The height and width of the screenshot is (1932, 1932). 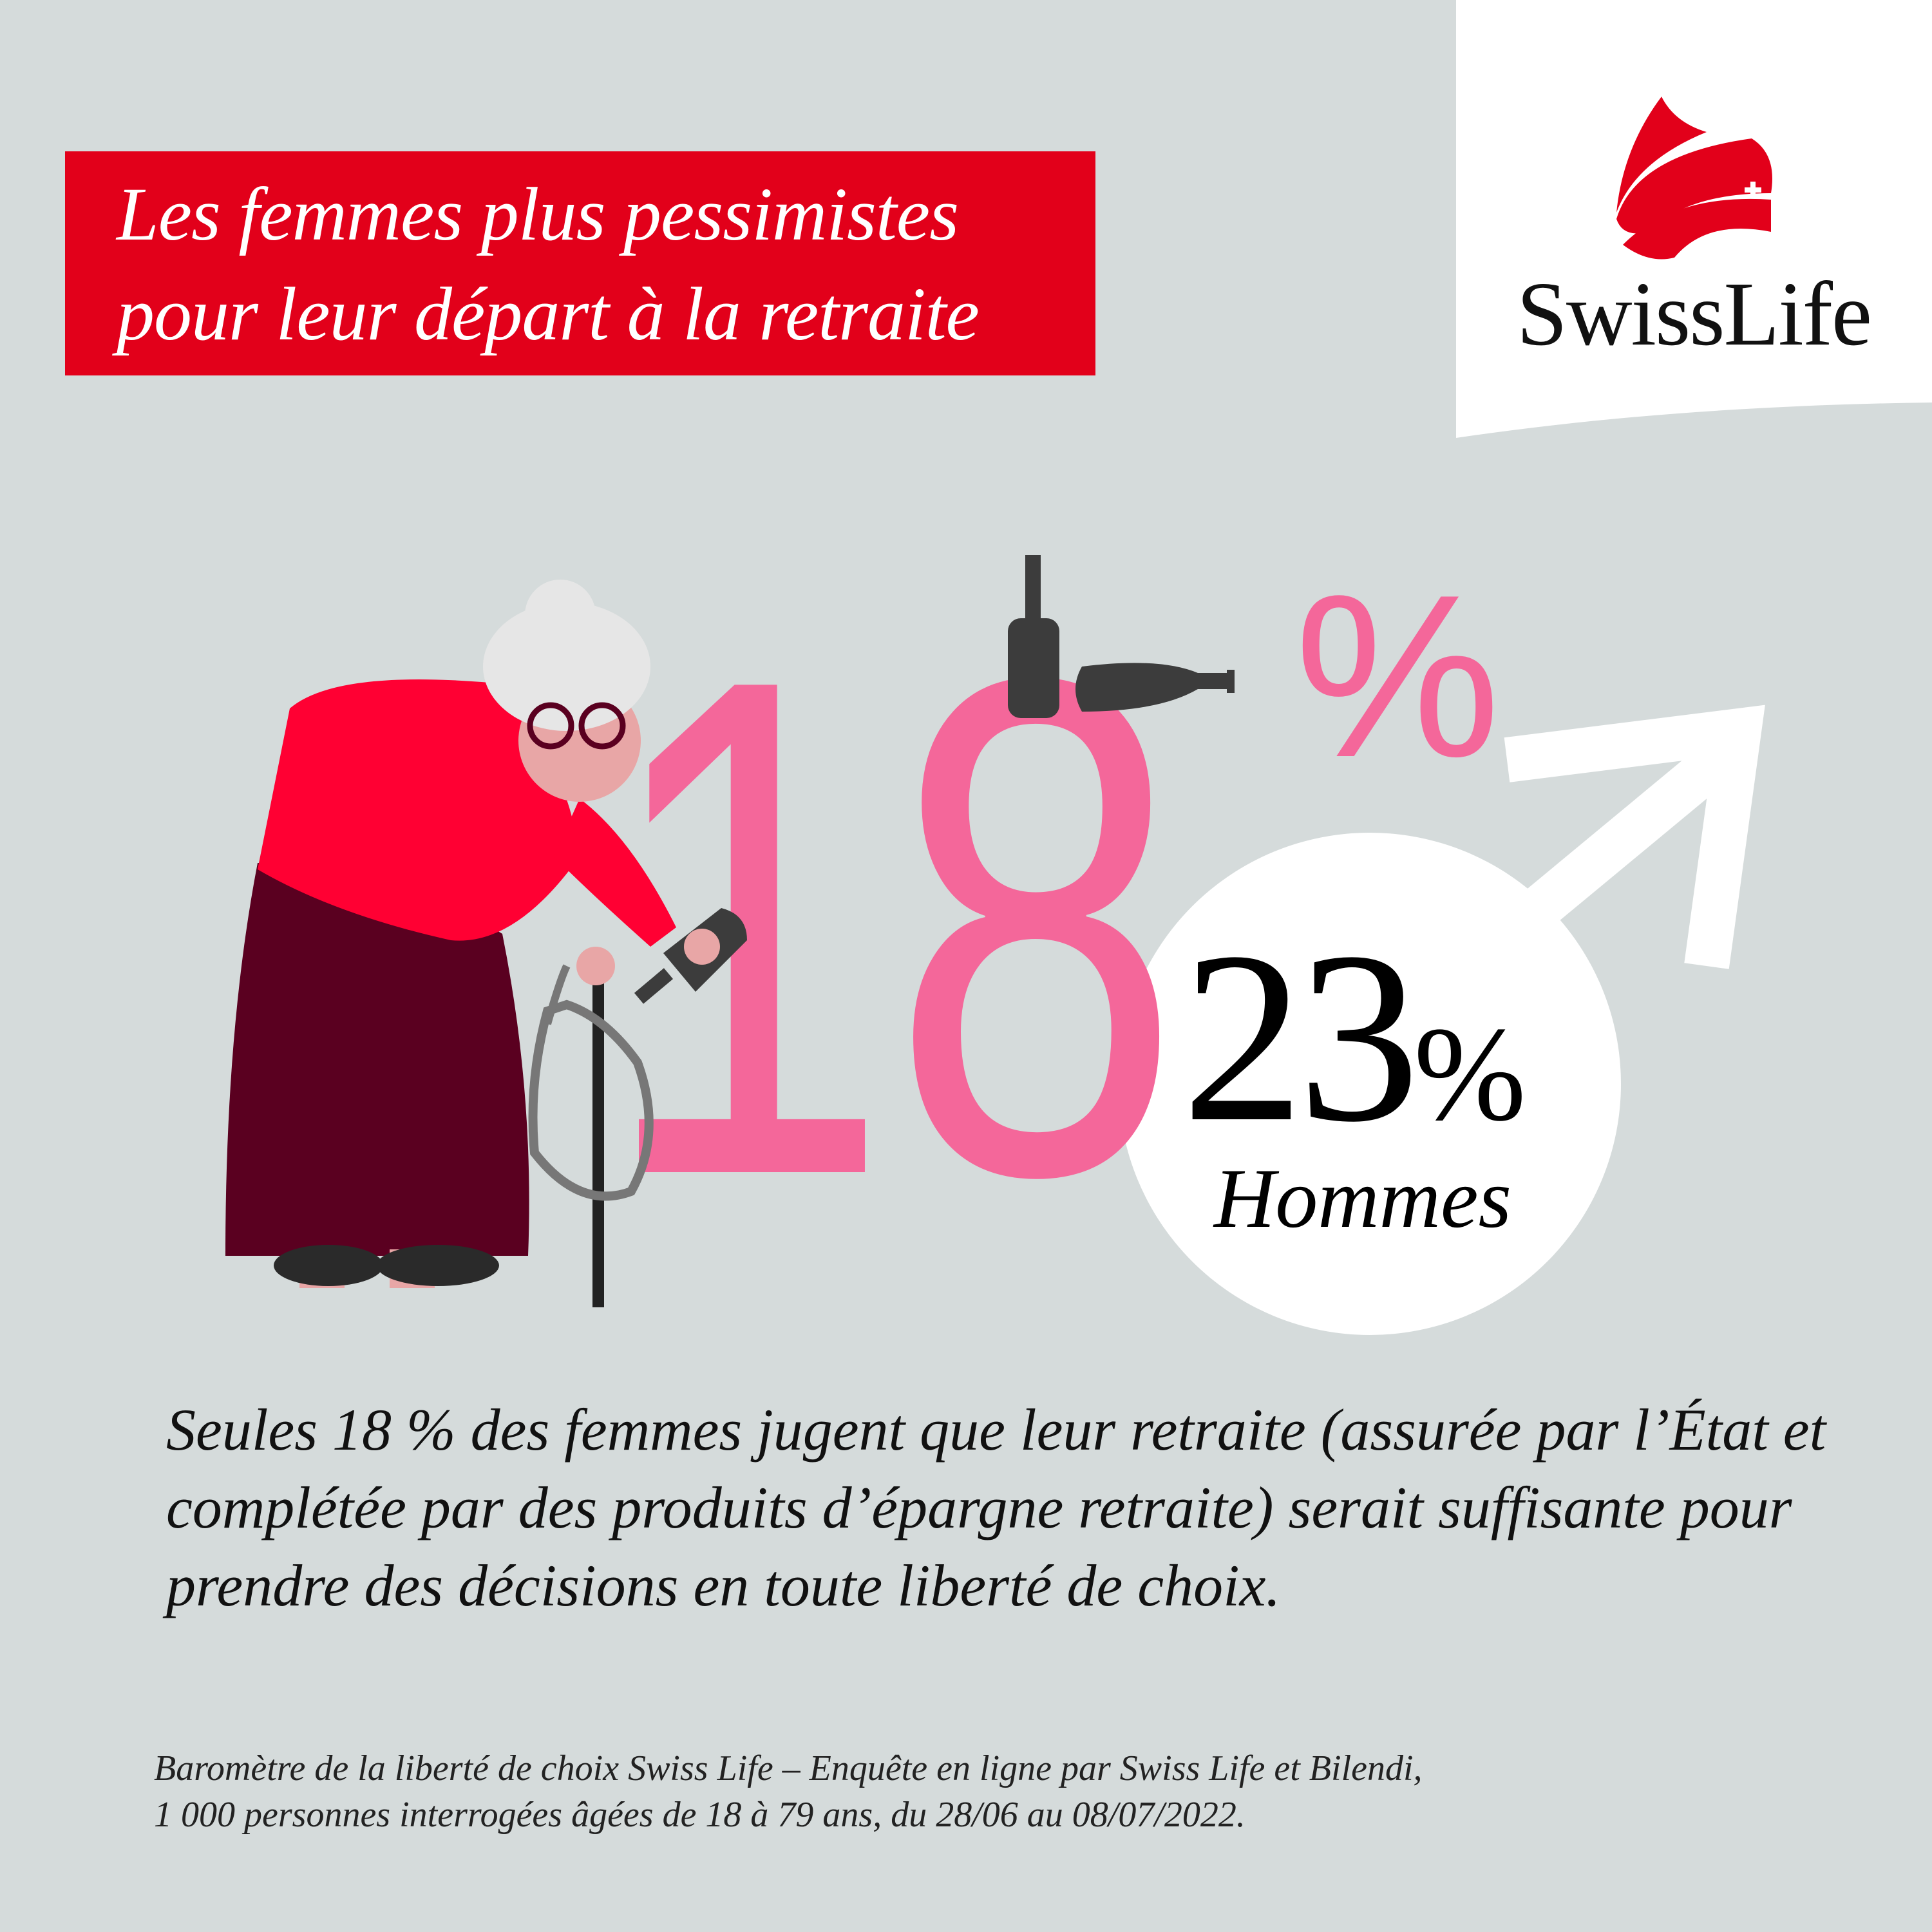 I want to click on swiss-life-flag-logo, so click(x=1694, y=178).